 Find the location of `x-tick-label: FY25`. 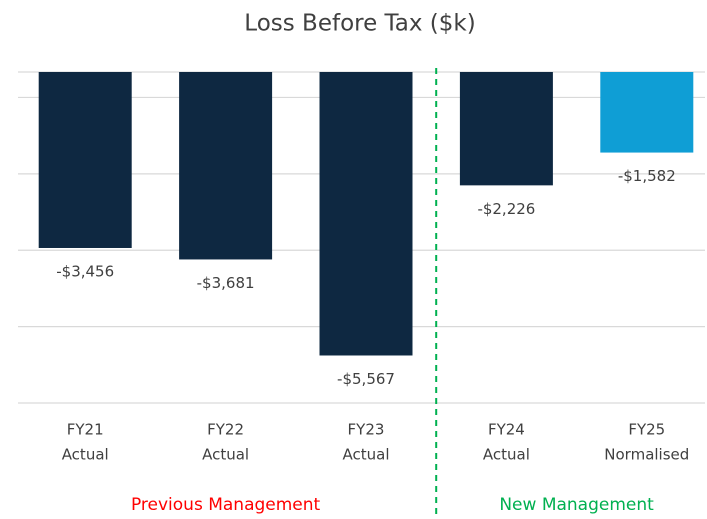

x-tick-label: FY25 is located at coordinates (646, 430).